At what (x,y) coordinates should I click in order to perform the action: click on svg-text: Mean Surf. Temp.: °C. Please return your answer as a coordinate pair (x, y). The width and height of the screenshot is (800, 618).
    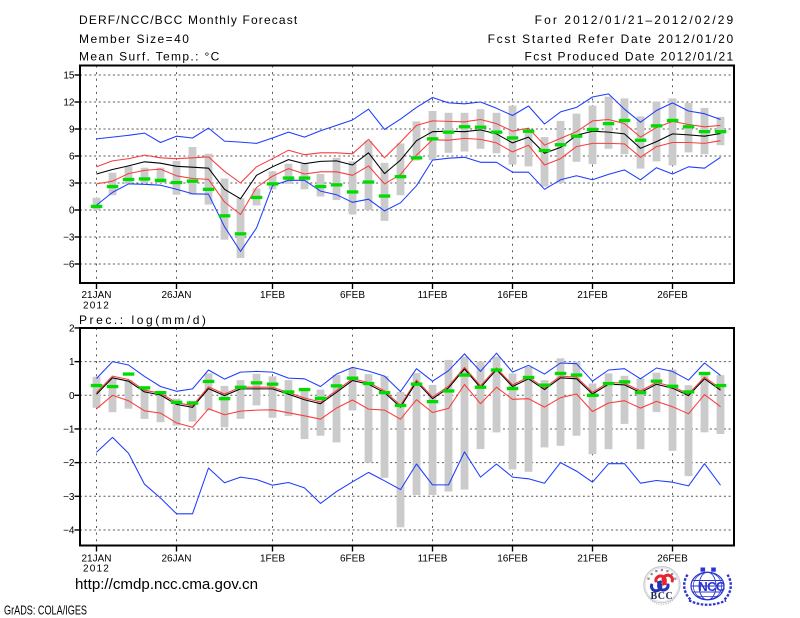
    Looking at the image, I should click on (150, 57).